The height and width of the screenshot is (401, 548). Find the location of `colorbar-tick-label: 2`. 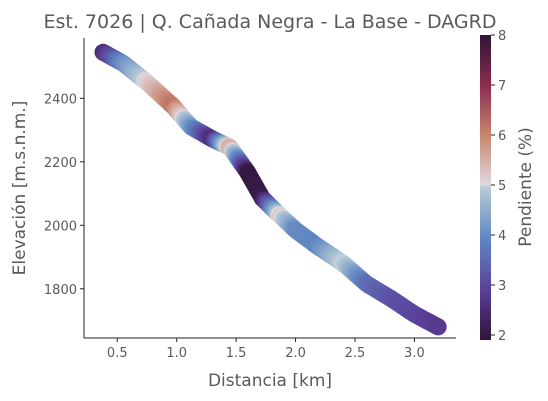

colorbar-tick-label: 2 is located at coordinates (502, 336).